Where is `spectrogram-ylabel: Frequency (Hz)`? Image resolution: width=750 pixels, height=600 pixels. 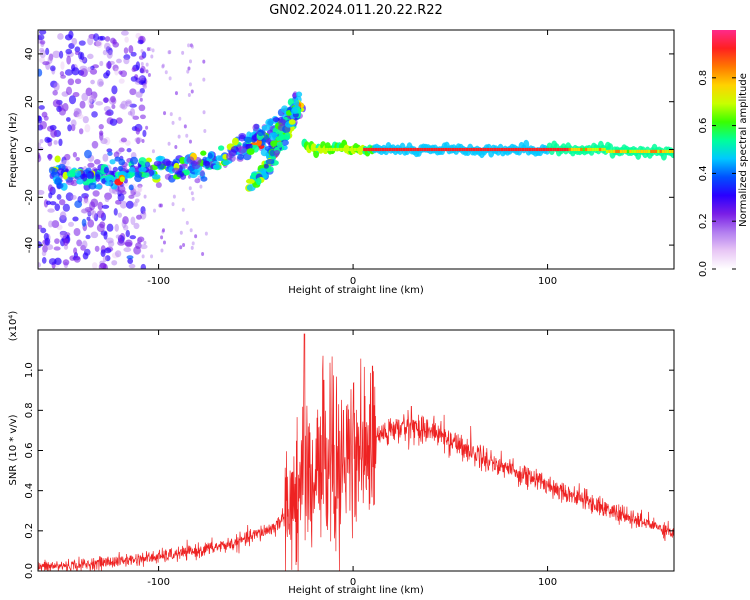
spectrogram-ylabel: Frequency (Hz) is located at coordinates (13, 150).